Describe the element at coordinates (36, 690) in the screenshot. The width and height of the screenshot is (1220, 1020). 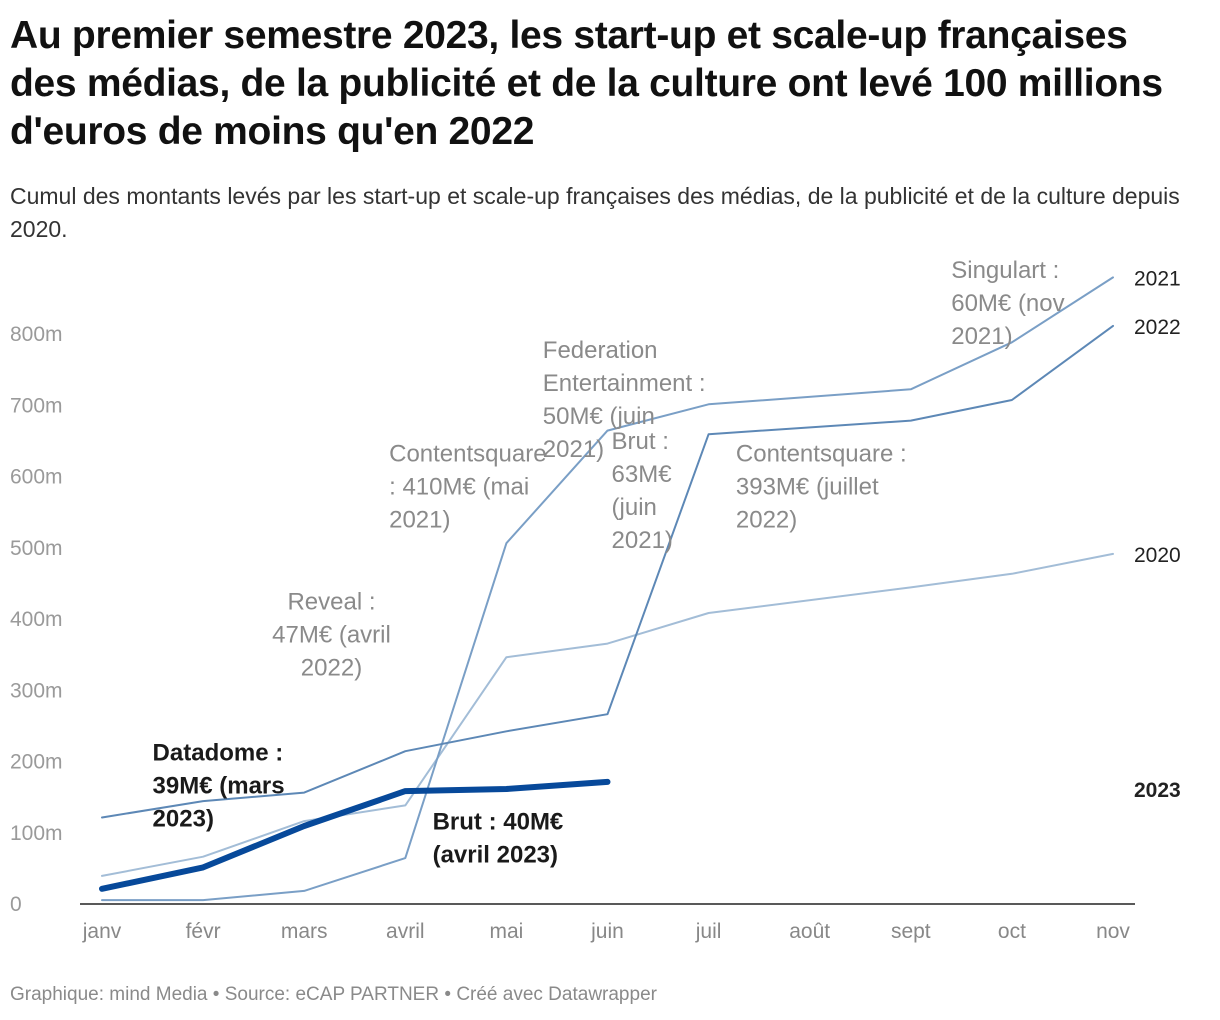
I see `y-tick-label: 300m` at that location.